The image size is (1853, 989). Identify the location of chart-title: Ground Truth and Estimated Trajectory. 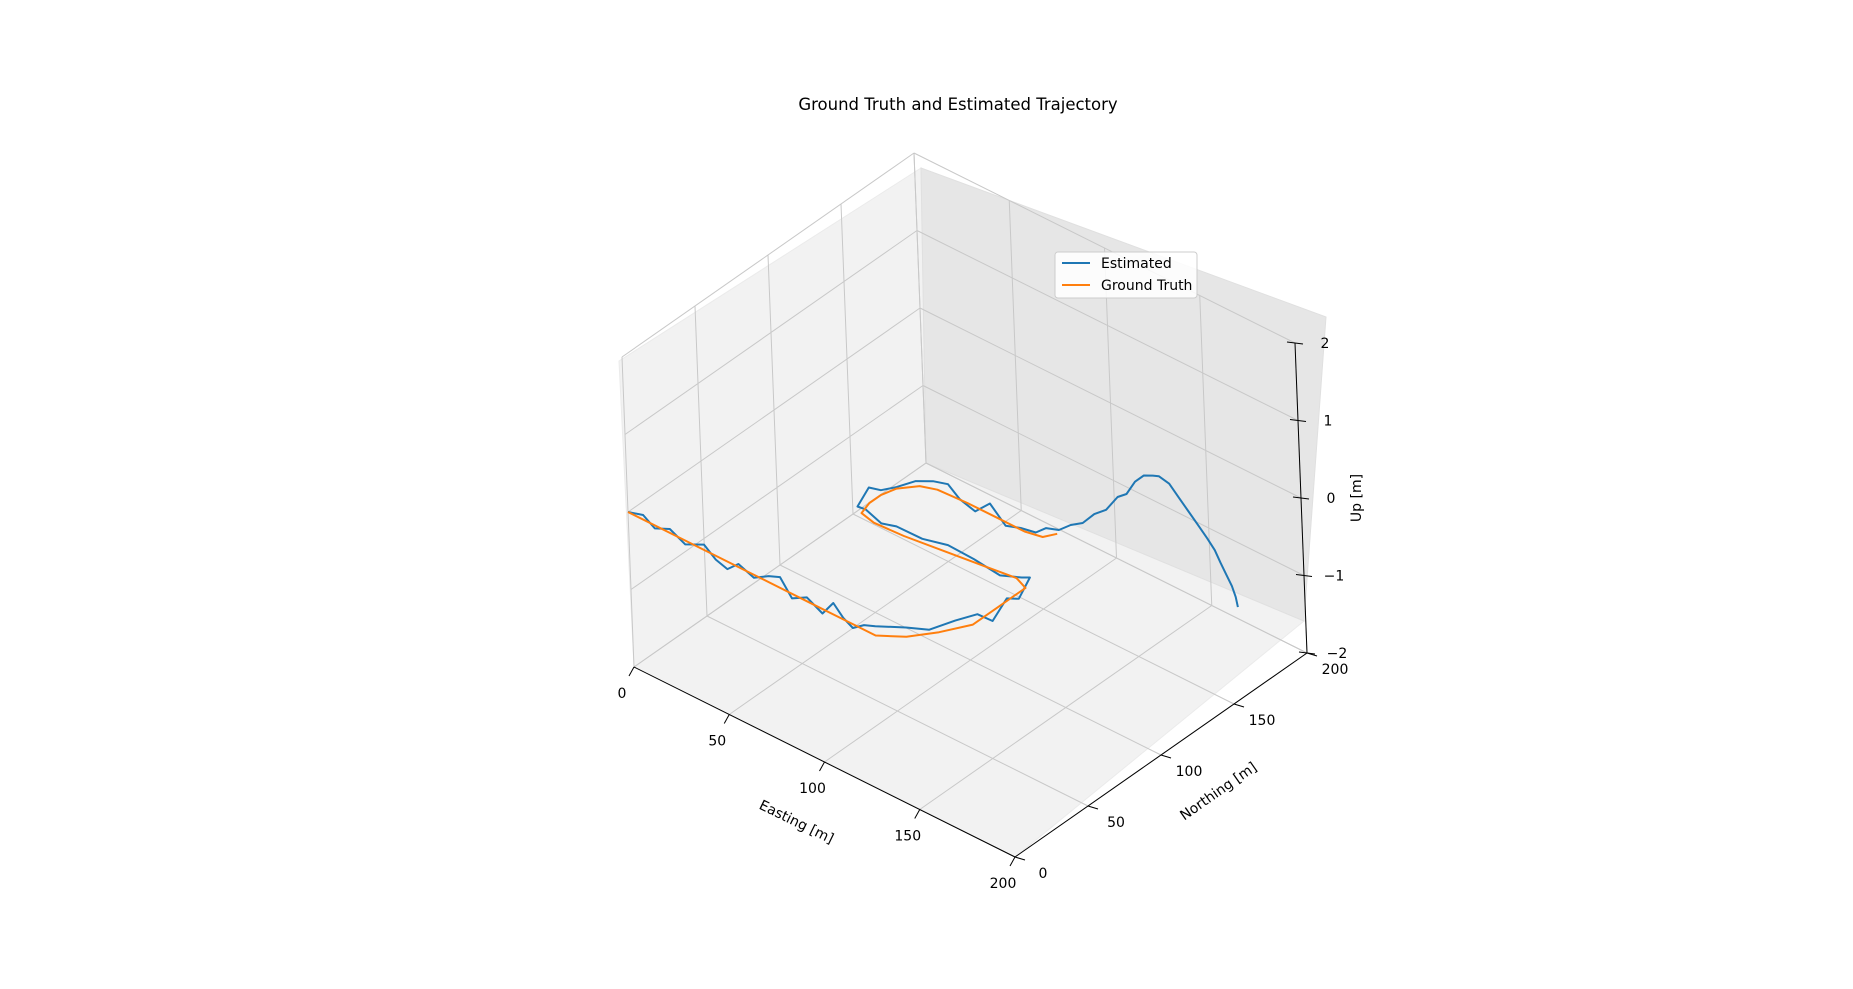
(958, 104).